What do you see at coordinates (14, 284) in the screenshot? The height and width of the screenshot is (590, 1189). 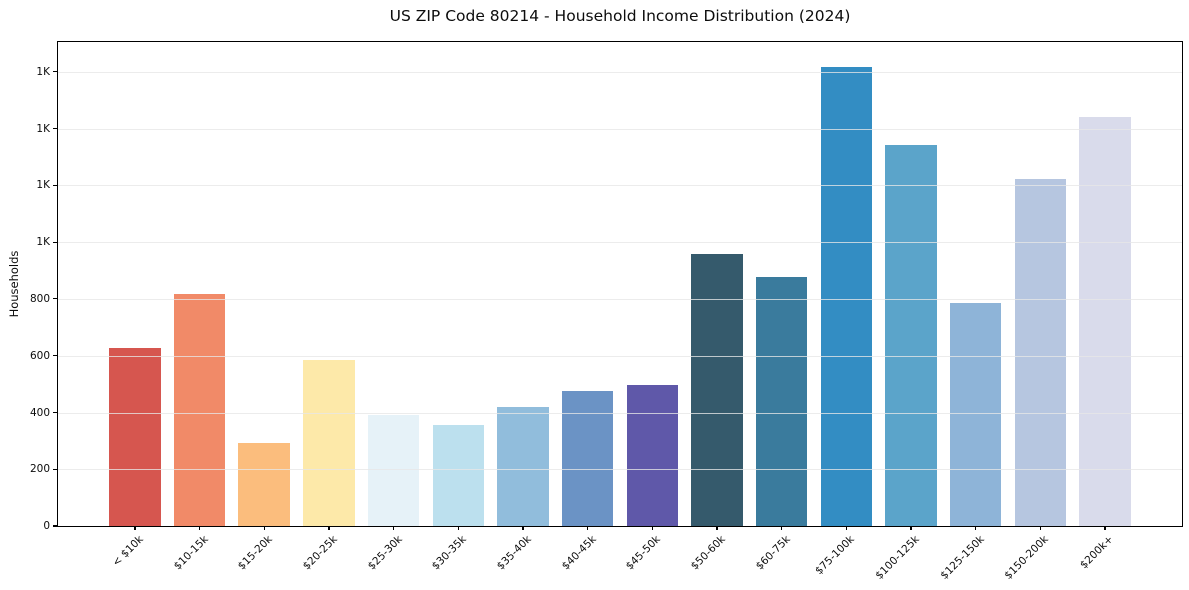 I see `y-axis-label: Households` at bounding box center [14, 284].